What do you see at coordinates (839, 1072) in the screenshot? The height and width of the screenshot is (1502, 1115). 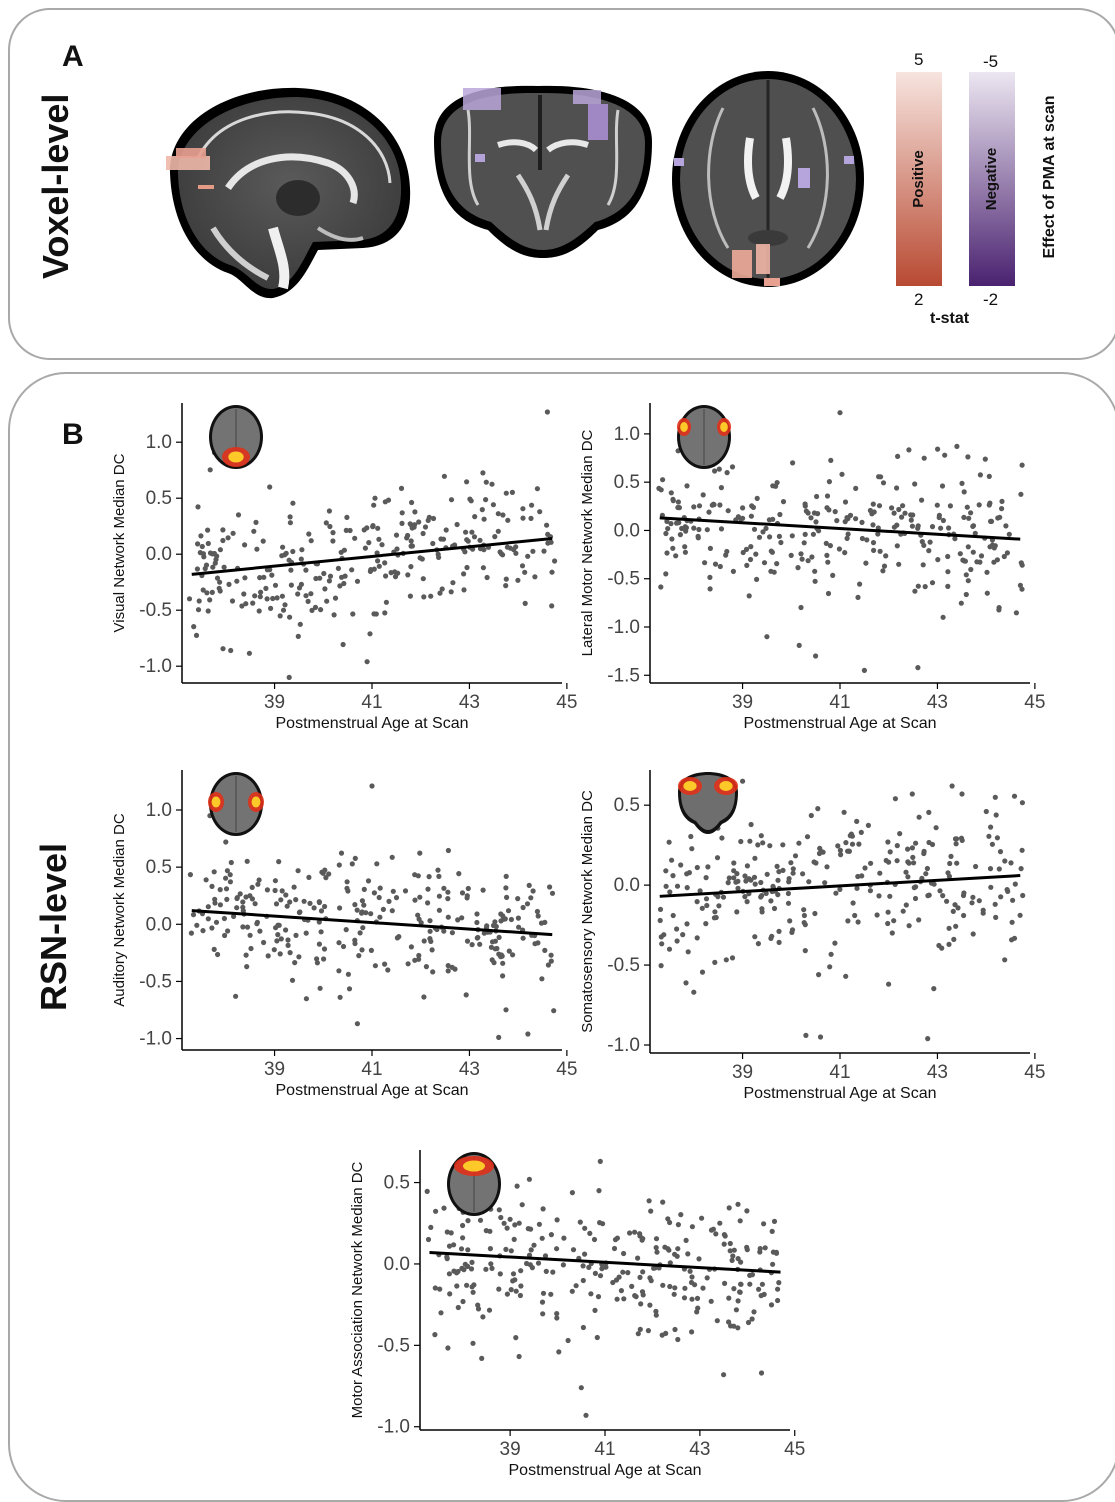 I see `x-tick-label: 41` at bounding box center [839, 1072].